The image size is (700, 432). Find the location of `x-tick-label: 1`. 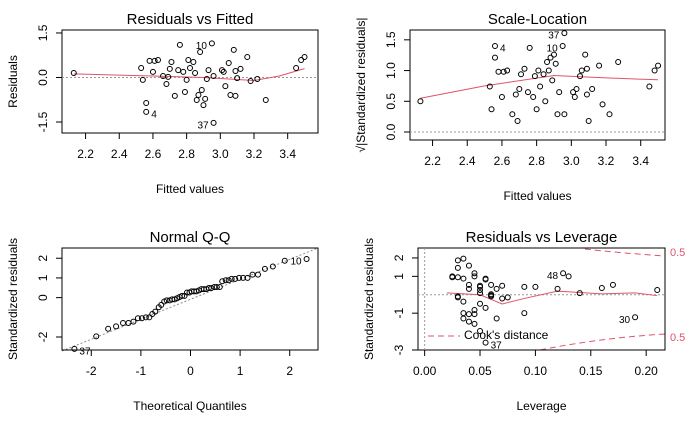

x-tick-label: 1 is located at coordinates (240, 371).